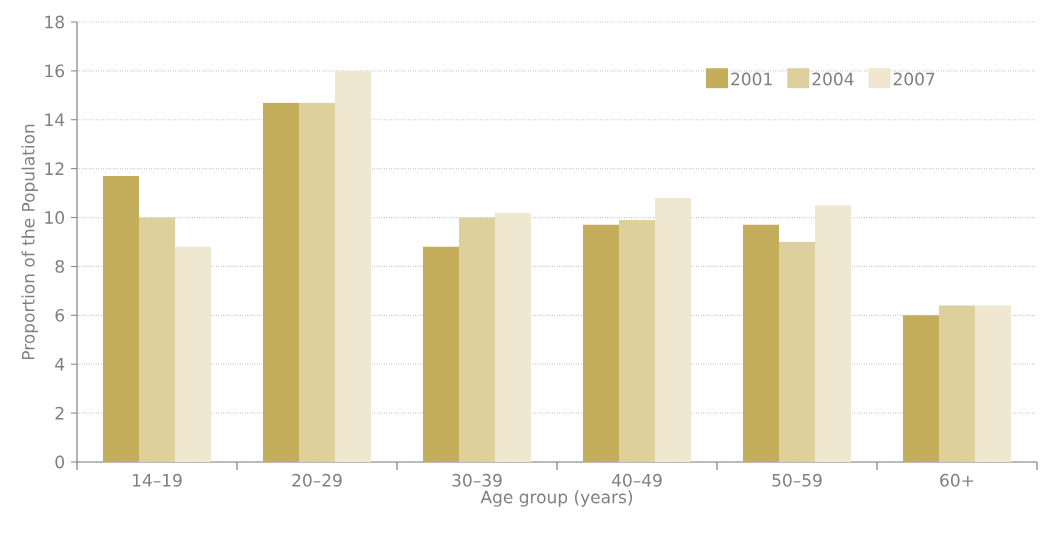  I want to click on x-tick-label: 20–29, so click(317, 480).